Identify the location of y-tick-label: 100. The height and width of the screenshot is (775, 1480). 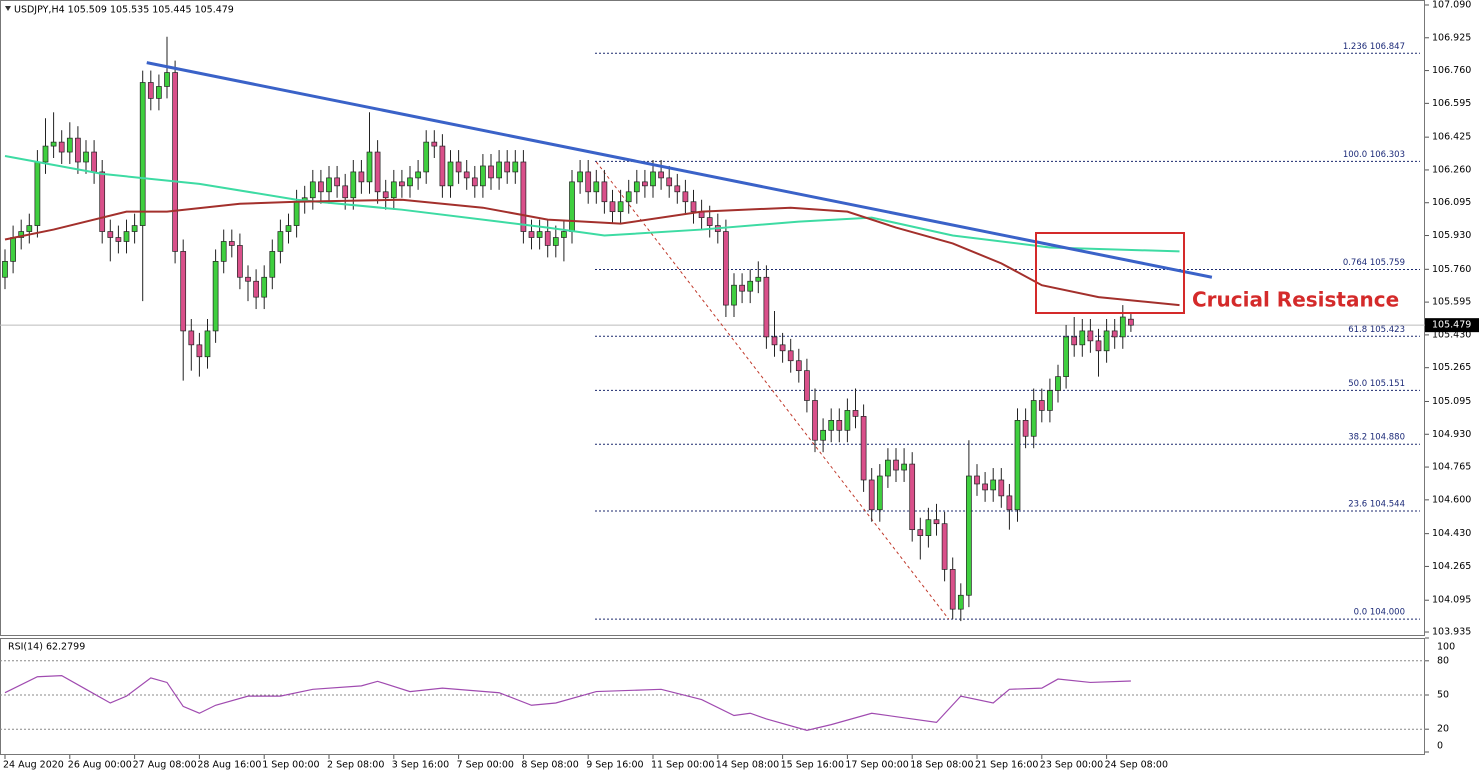
(1446, 647).